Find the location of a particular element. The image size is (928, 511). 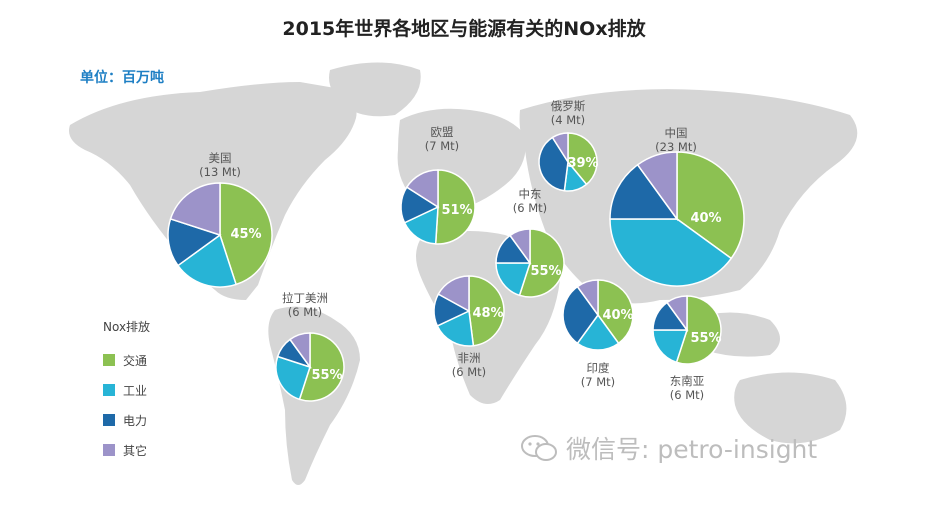

region-name-label: 拉丁美洲 is located at coordinates (305, 298).